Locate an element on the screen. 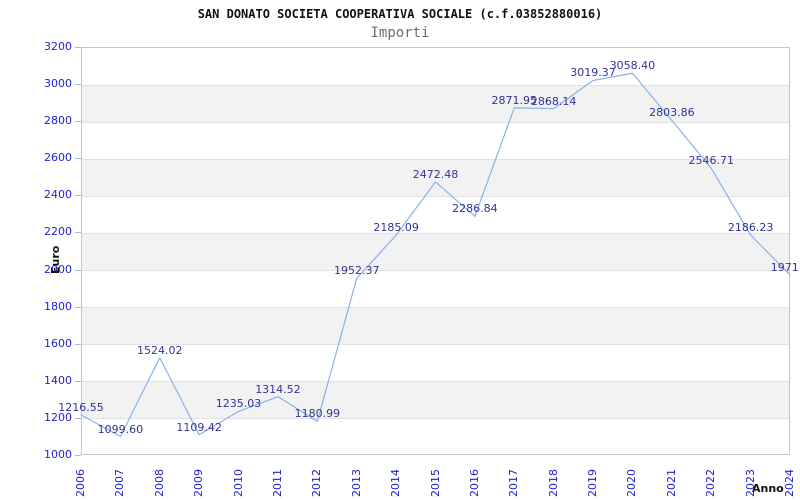 The height and width of the screenshot is (500, 800). x-tick-label-2014: 2014 is located at coordinates (396, 483).